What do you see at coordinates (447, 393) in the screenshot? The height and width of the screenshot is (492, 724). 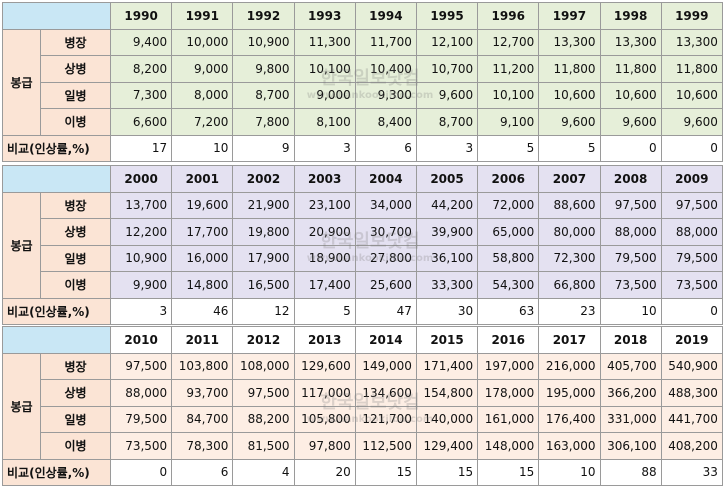 I see `salary-cell: 154,800` at bounding box center [447, 393].